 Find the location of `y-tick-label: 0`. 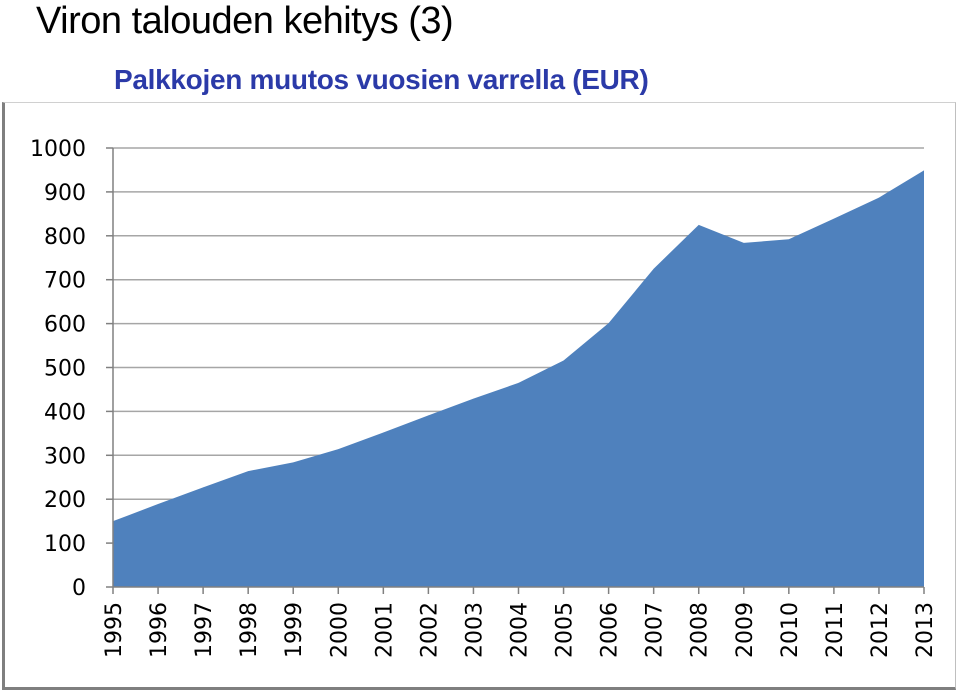

y-tick-label: 0 is located at coordinates (79, 588).